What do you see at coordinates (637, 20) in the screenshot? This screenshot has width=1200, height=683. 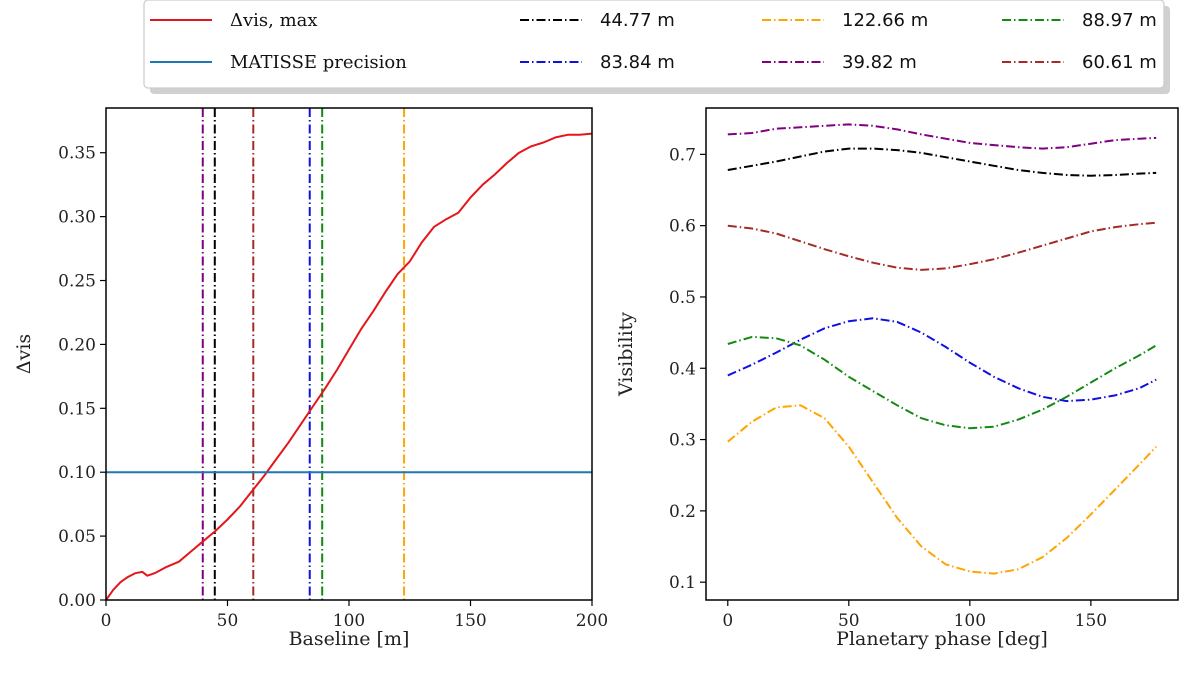 I see `legend-label-b4477: 44.77 m` at bounding box center [637, 20].